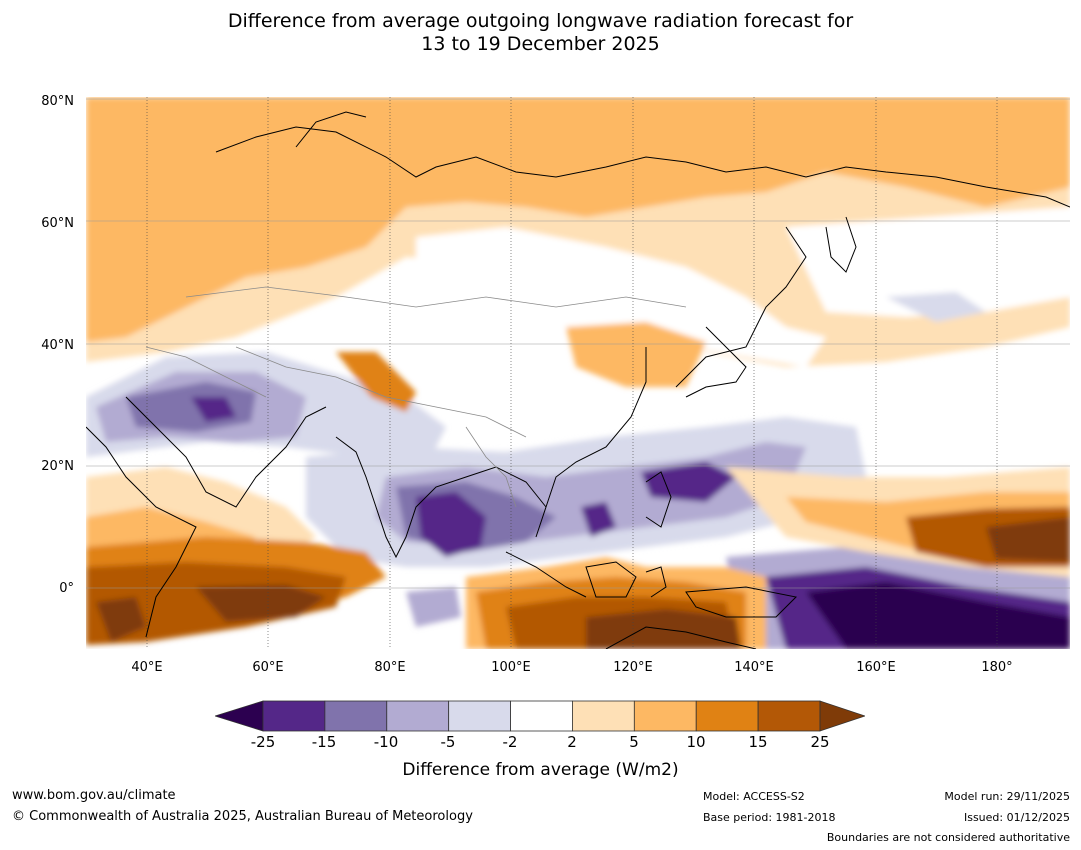 The image size is (1081, 850). Describe the element at coordinates (546, 574) in the screenshot. I see `coastline-sumatra` at that location.